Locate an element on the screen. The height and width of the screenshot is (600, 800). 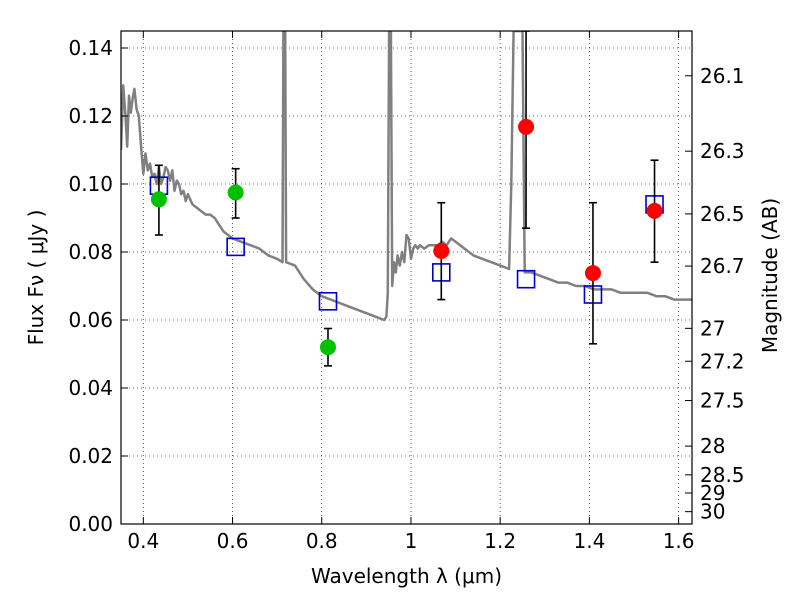
y-tick-label: 0.06 is located at coordinates (90, 320).